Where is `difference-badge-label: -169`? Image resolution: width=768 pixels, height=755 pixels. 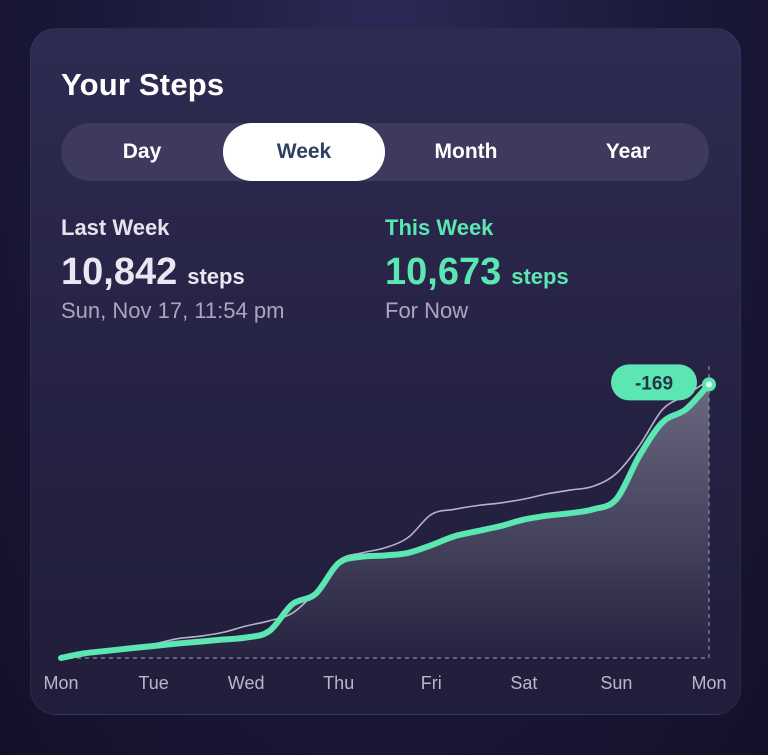 difference-badge-label: -169 is located at coordinates (654, 383).